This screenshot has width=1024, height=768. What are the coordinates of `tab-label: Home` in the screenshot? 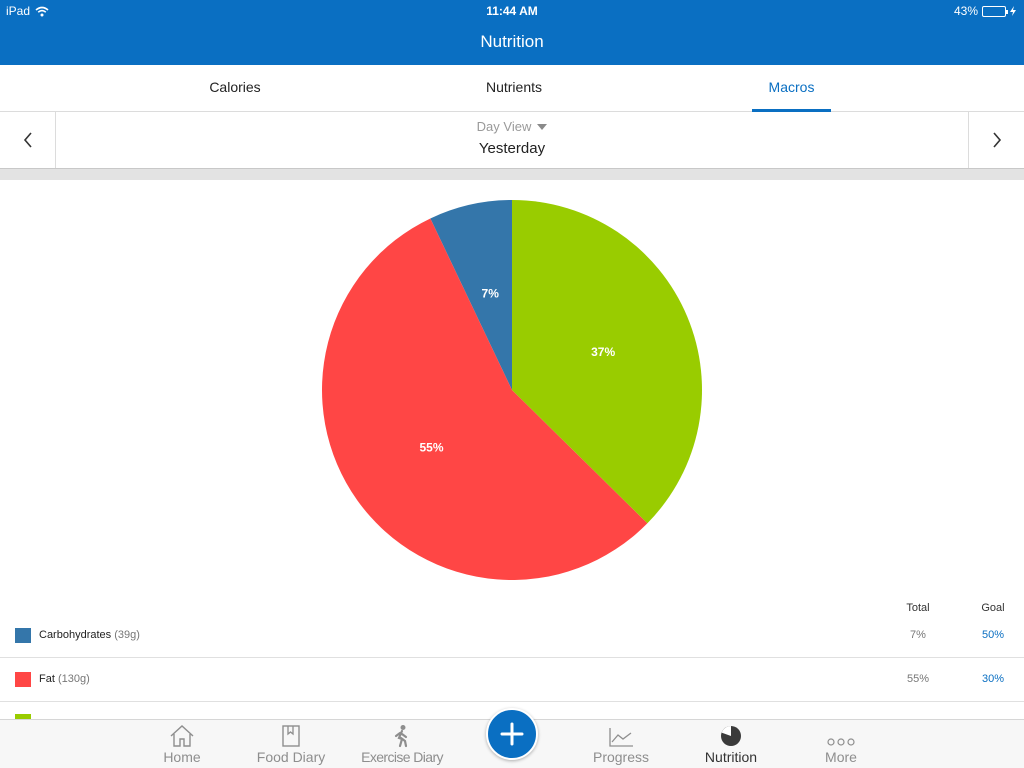 It's located at (182, 757).